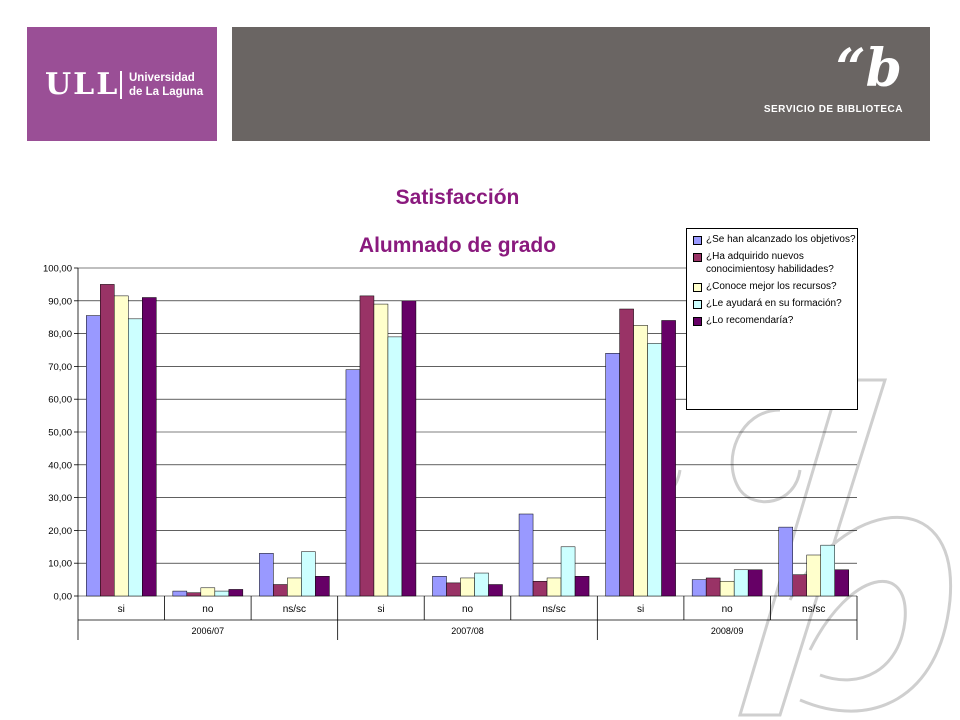 The width and height of the screenshot is (960, 720). What do you see at coordinates (771, 286) in the screenshot?
I see `legend-label: ¿Conoce mejor los recursos?` at bounding box center [771, 286].